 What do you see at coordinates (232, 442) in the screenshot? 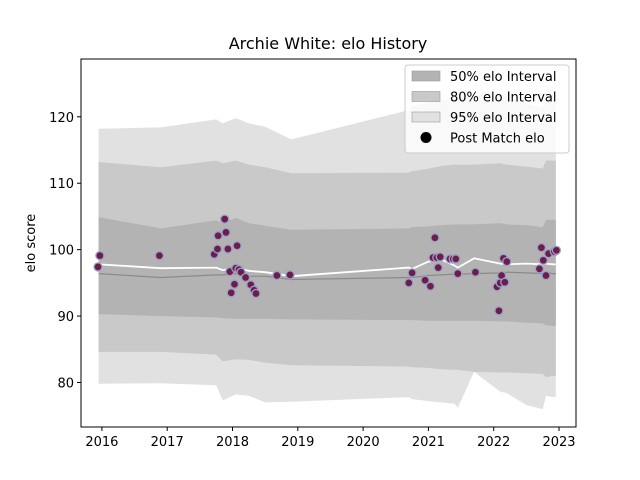
I see `x-tick-label: 2018` at bounding box center [232, 442].